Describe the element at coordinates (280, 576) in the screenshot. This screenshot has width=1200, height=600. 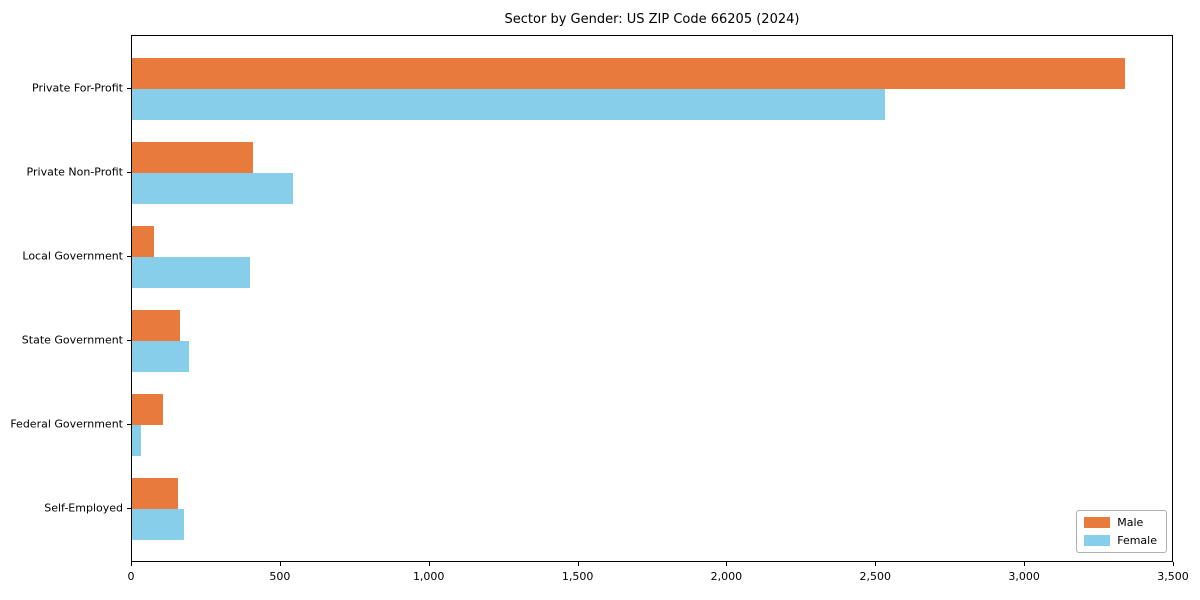
I see `xtick-label: 500` at that location.